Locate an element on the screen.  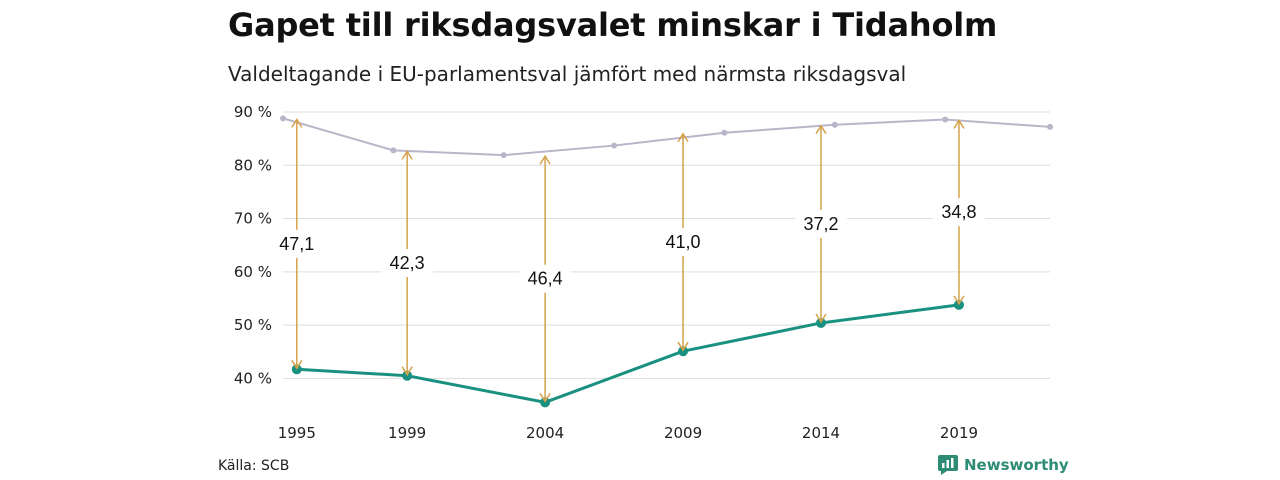
gap-arrow: 42,3 is located at coordinates (407, 263).